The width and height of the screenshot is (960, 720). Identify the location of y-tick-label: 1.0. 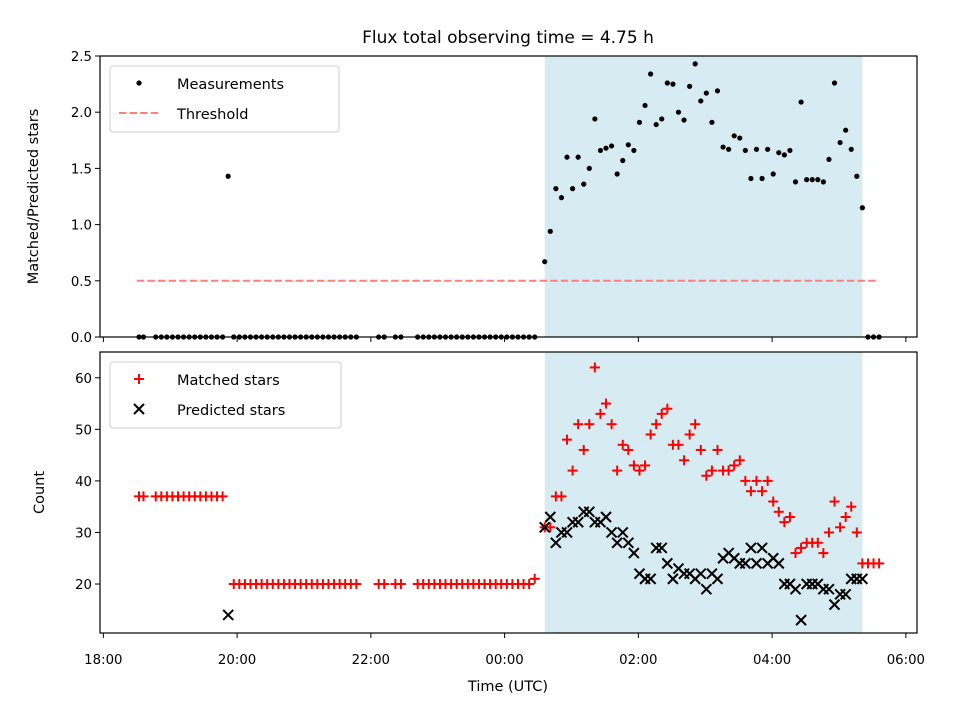
(81, 226).